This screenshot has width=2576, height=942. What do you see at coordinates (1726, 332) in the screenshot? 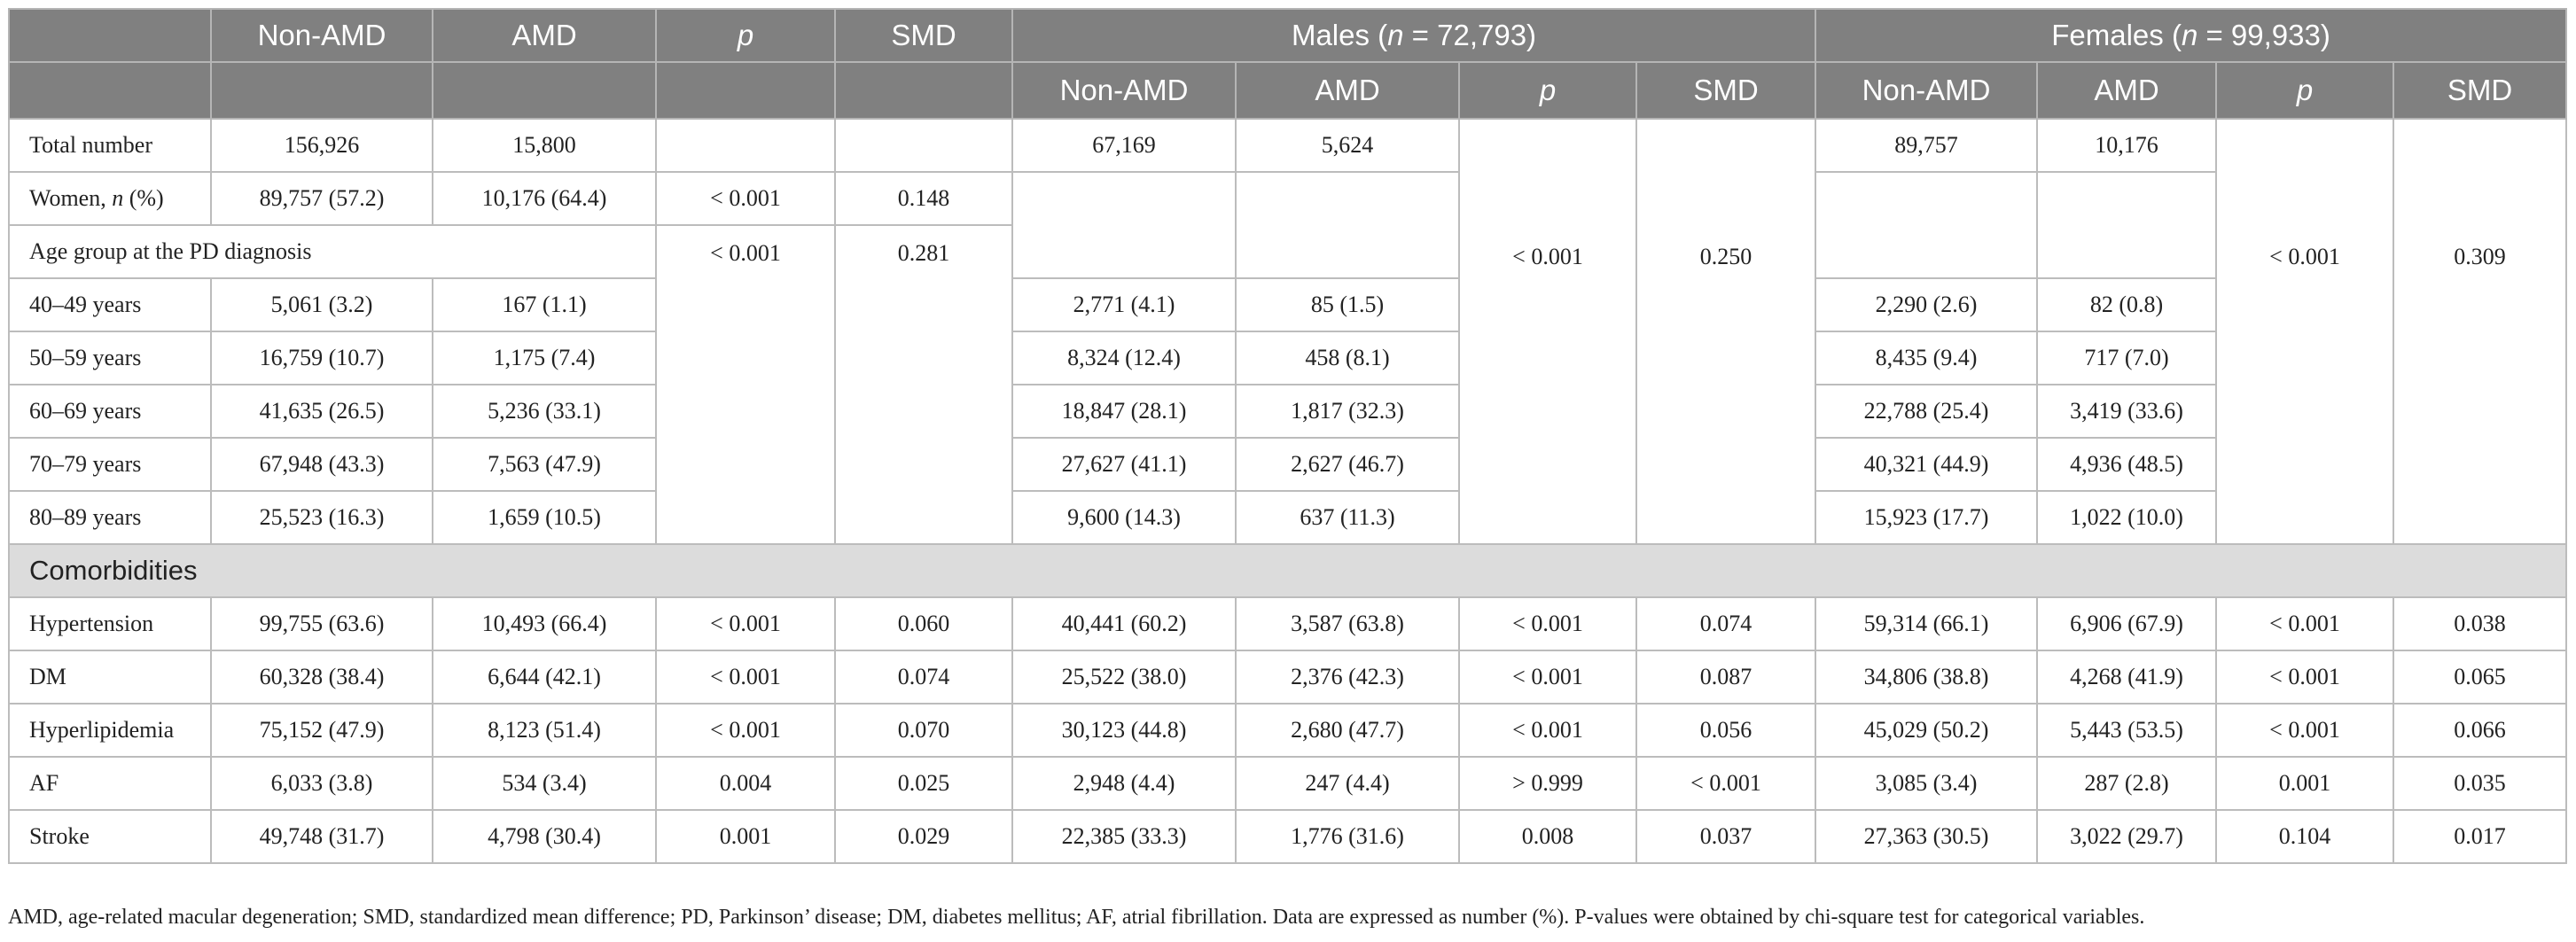
I see `cell: 0.250` at bounding box center [1726, 332].